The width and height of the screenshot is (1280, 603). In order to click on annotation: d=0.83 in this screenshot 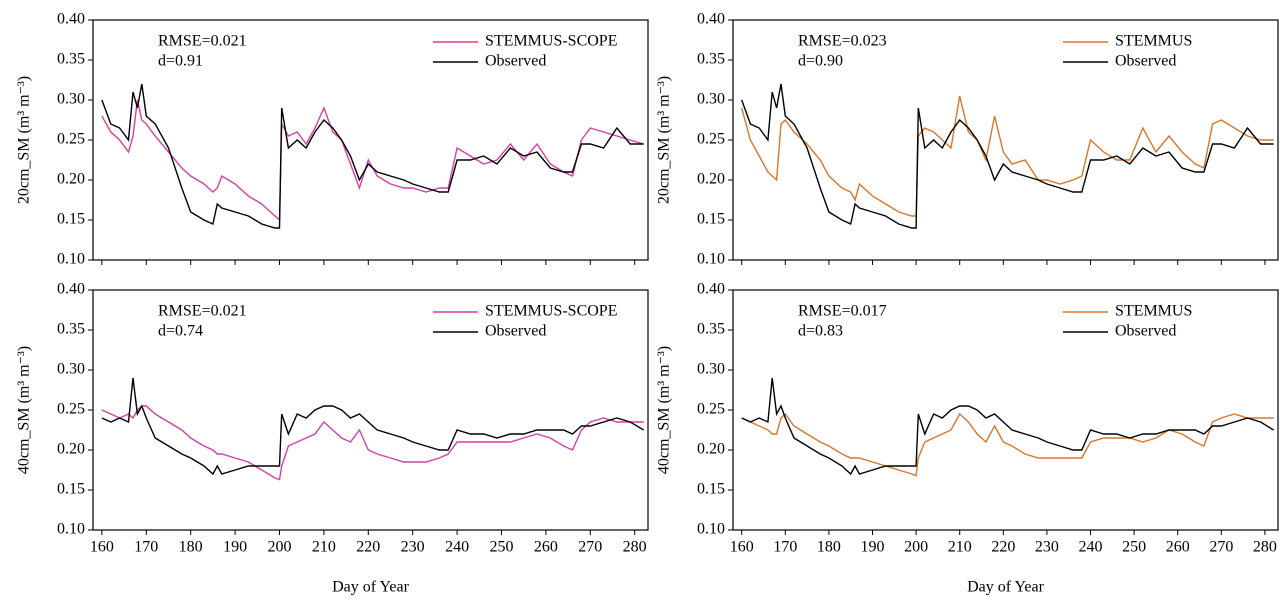, I will do `click(820, 331)`.